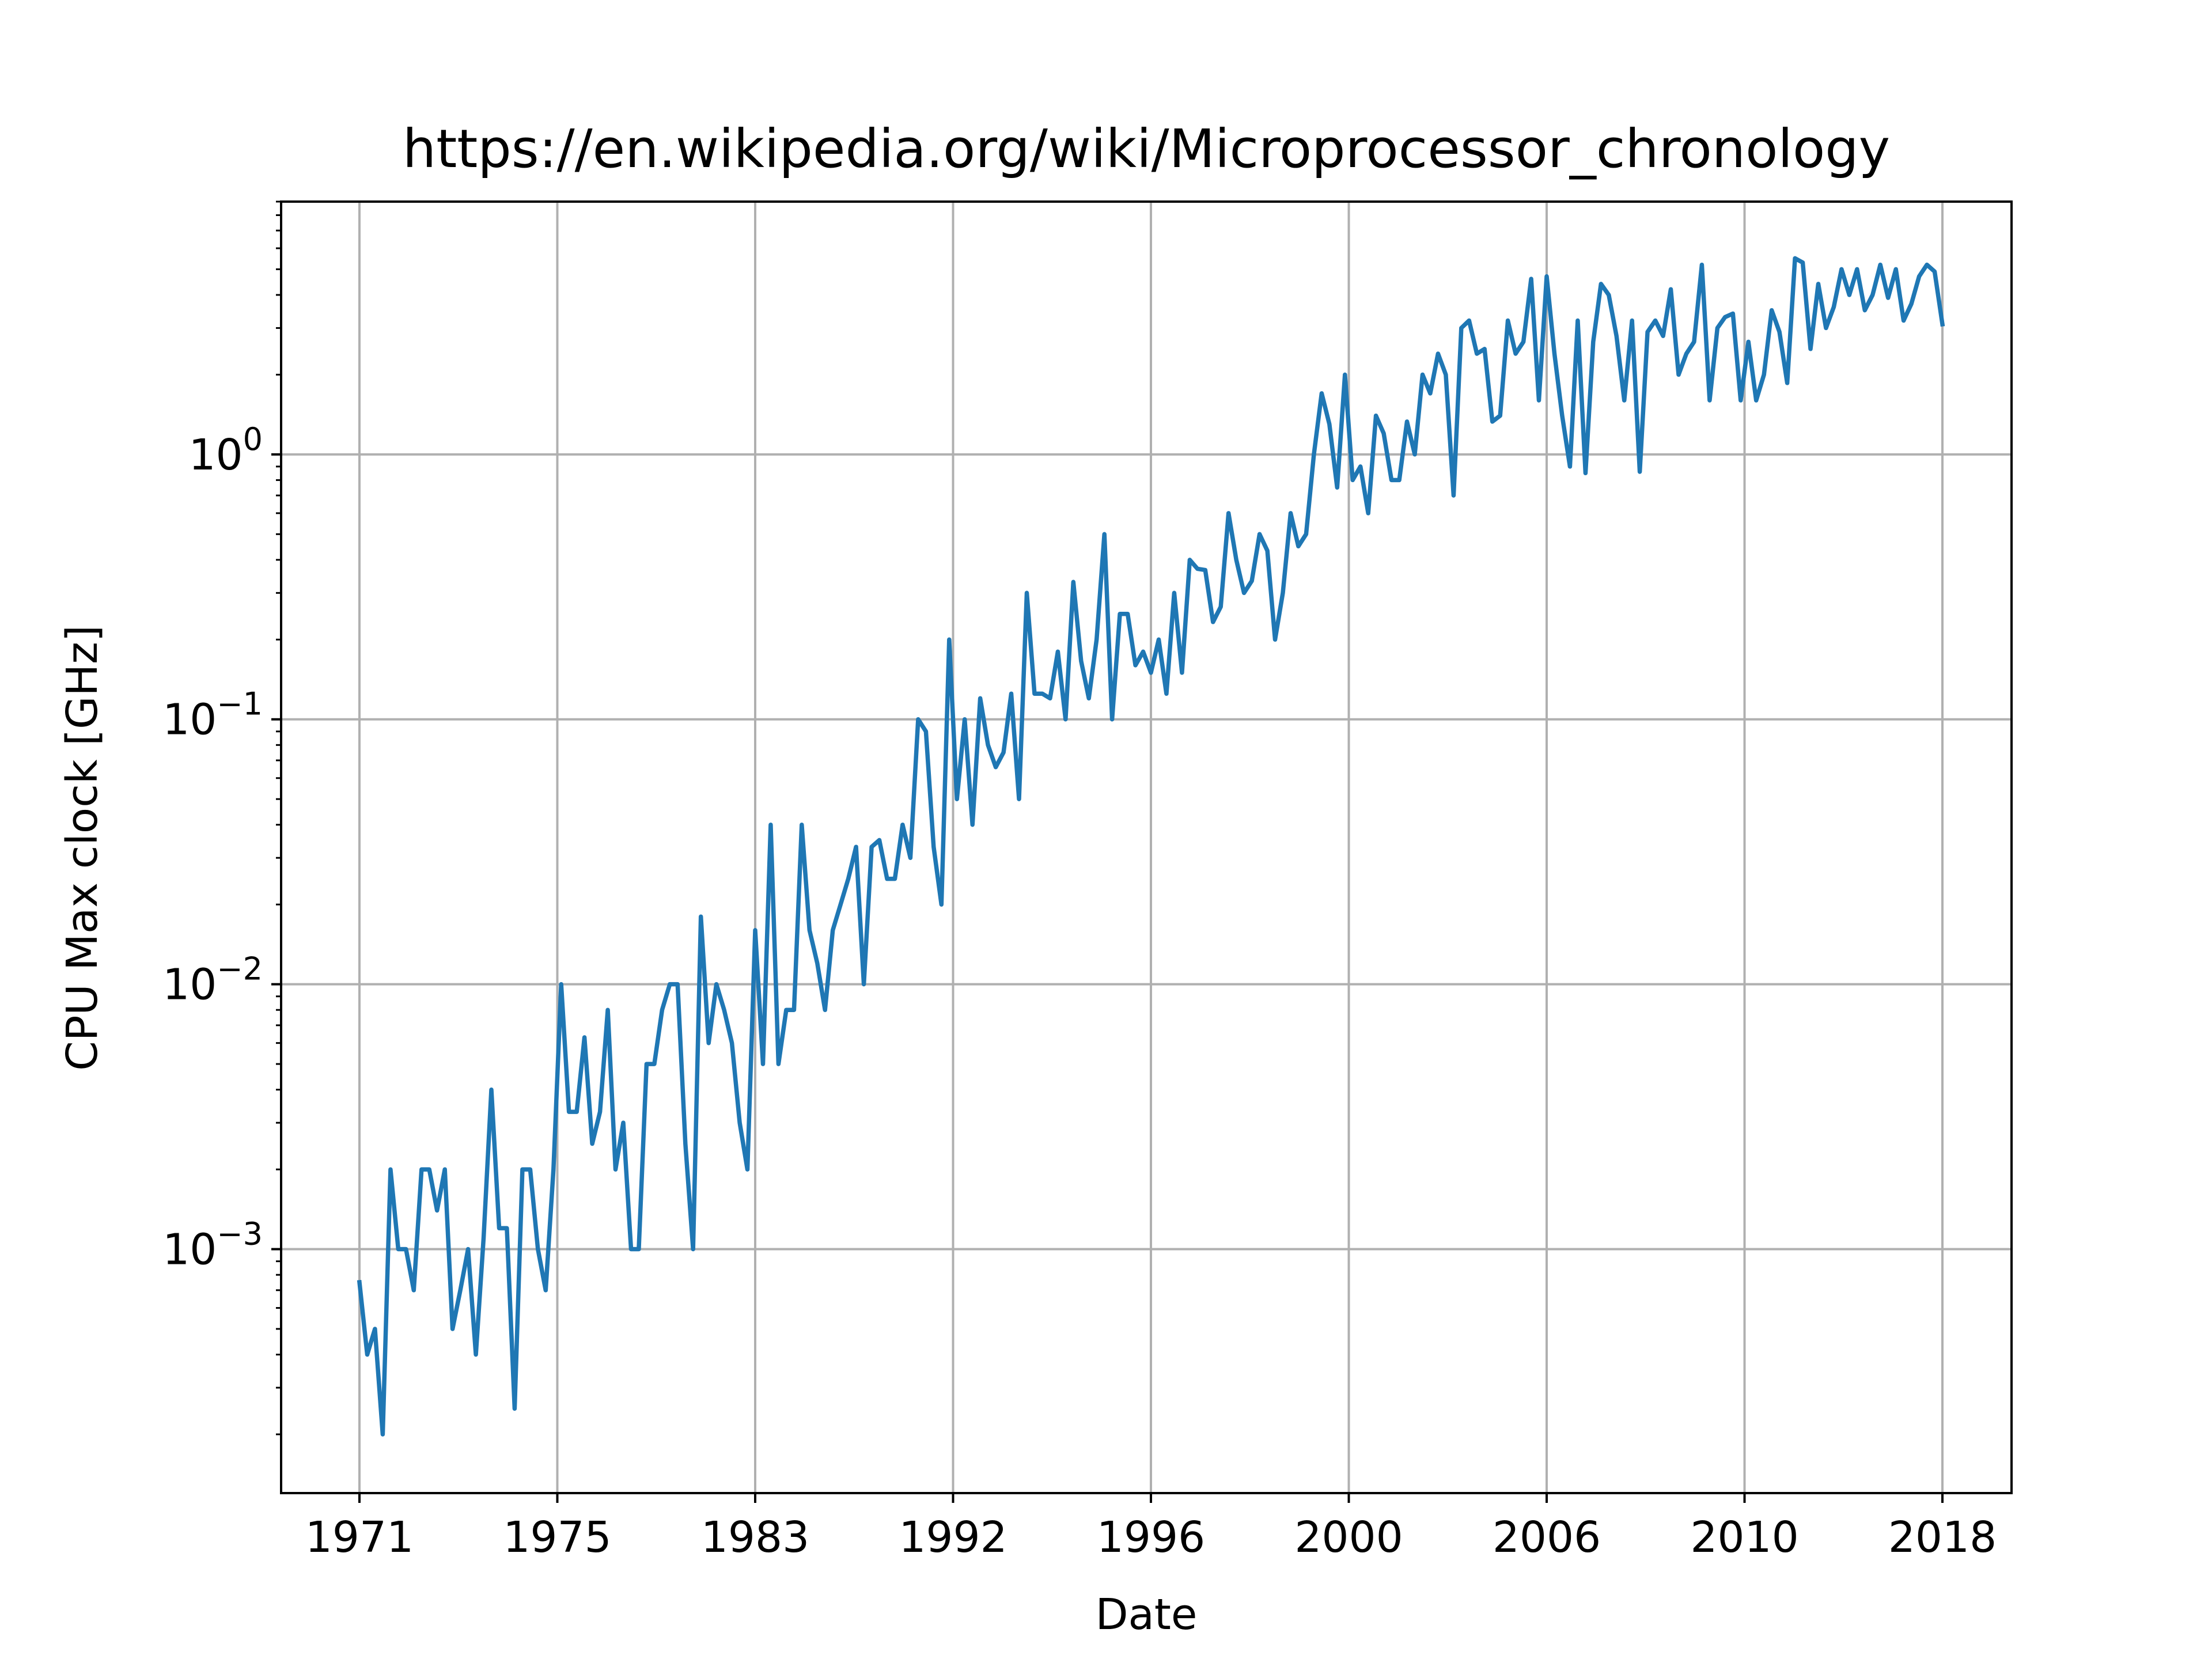 This screenshot has width=2212, height=1659. What do you see at coordinates (1547, 1537) in the screenshot?
I see `x-tick-label: 2006` at bounding box center [1547, 1537].